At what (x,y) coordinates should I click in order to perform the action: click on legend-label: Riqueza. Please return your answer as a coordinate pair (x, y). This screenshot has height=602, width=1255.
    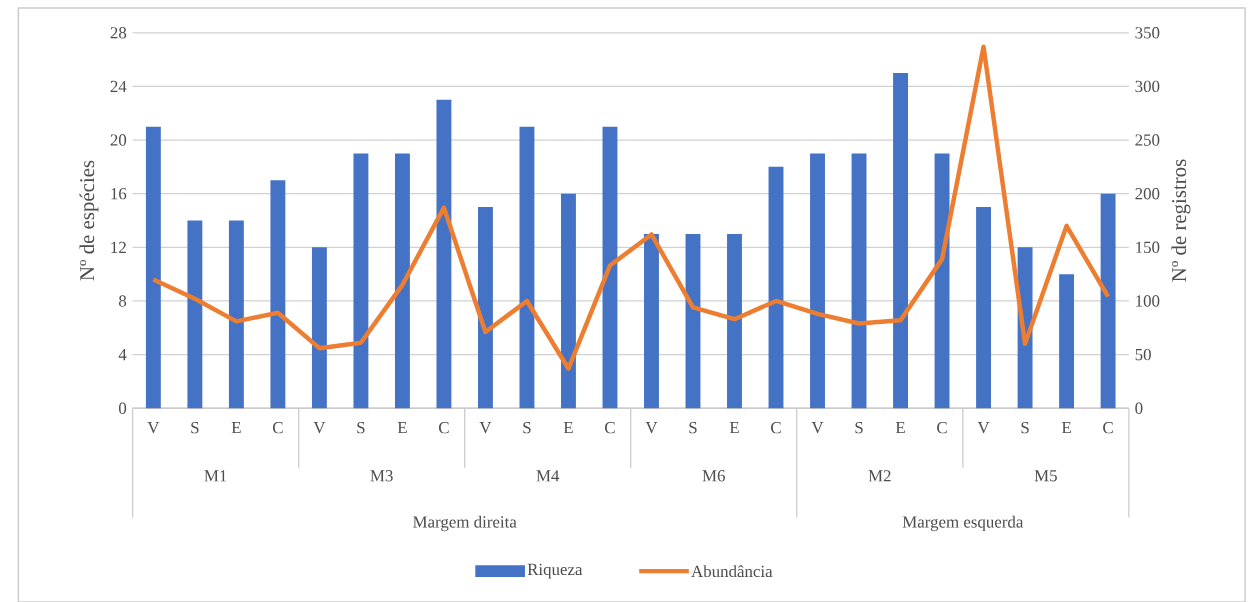
    Looking at the image, I should click on (555, 571).